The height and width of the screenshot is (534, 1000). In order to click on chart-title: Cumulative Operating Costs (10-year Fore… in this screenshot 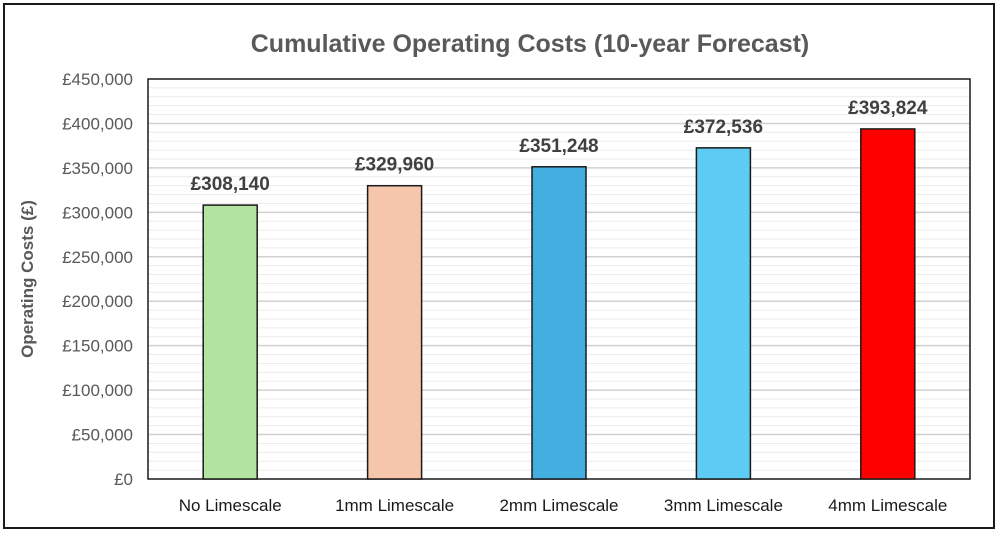, I will do `click(530, 44)`.